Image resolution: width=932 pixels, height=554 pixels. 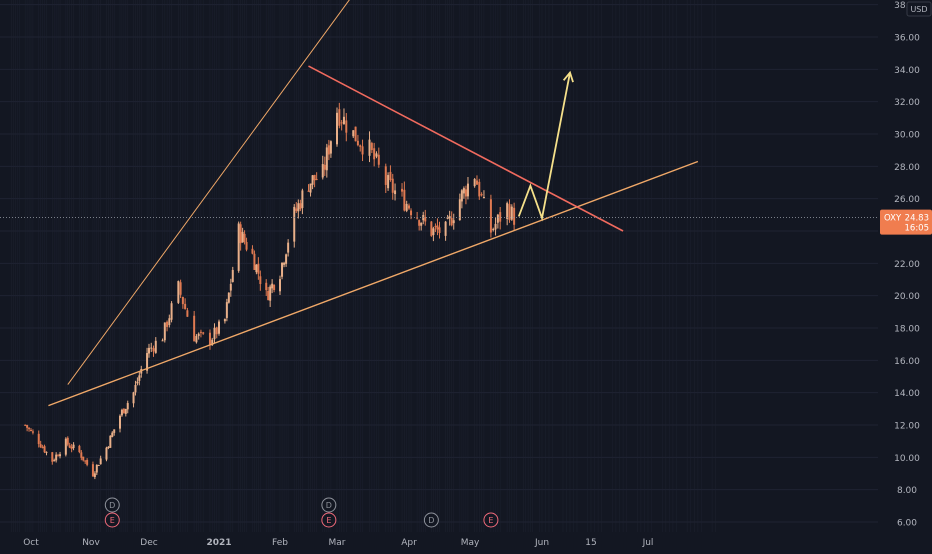 I want to click on y-tick-label: 26.00, so click(x=907, y=200).